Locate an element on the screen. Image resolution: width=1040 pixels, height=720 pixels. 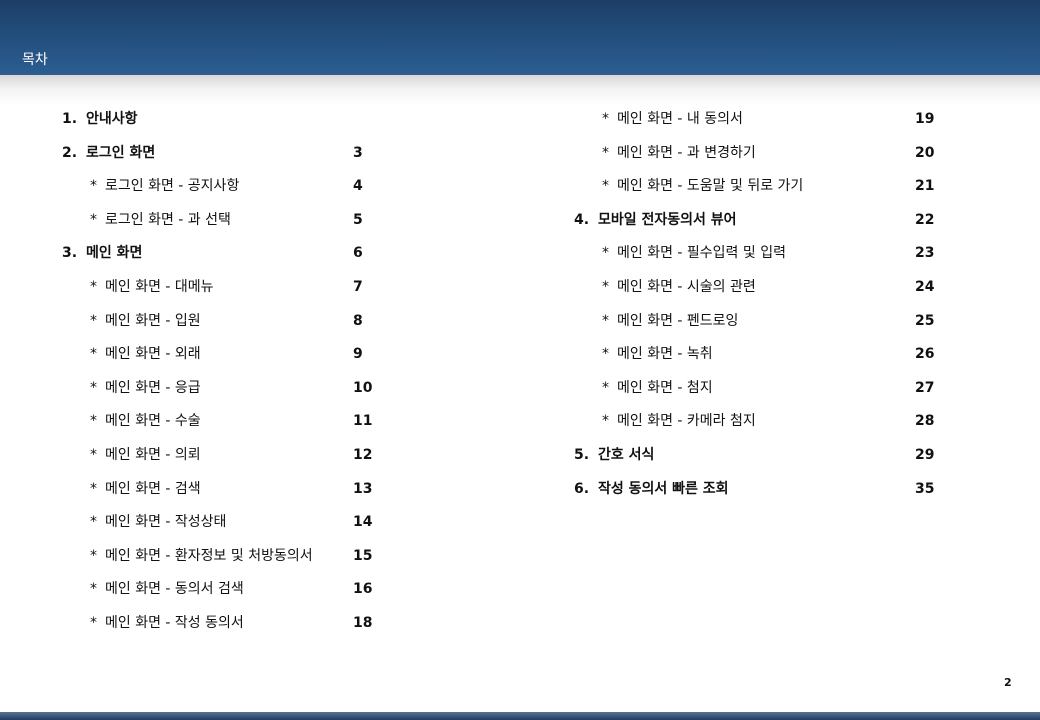
toc-page-number: 6 is located at coordinates (358, 253).